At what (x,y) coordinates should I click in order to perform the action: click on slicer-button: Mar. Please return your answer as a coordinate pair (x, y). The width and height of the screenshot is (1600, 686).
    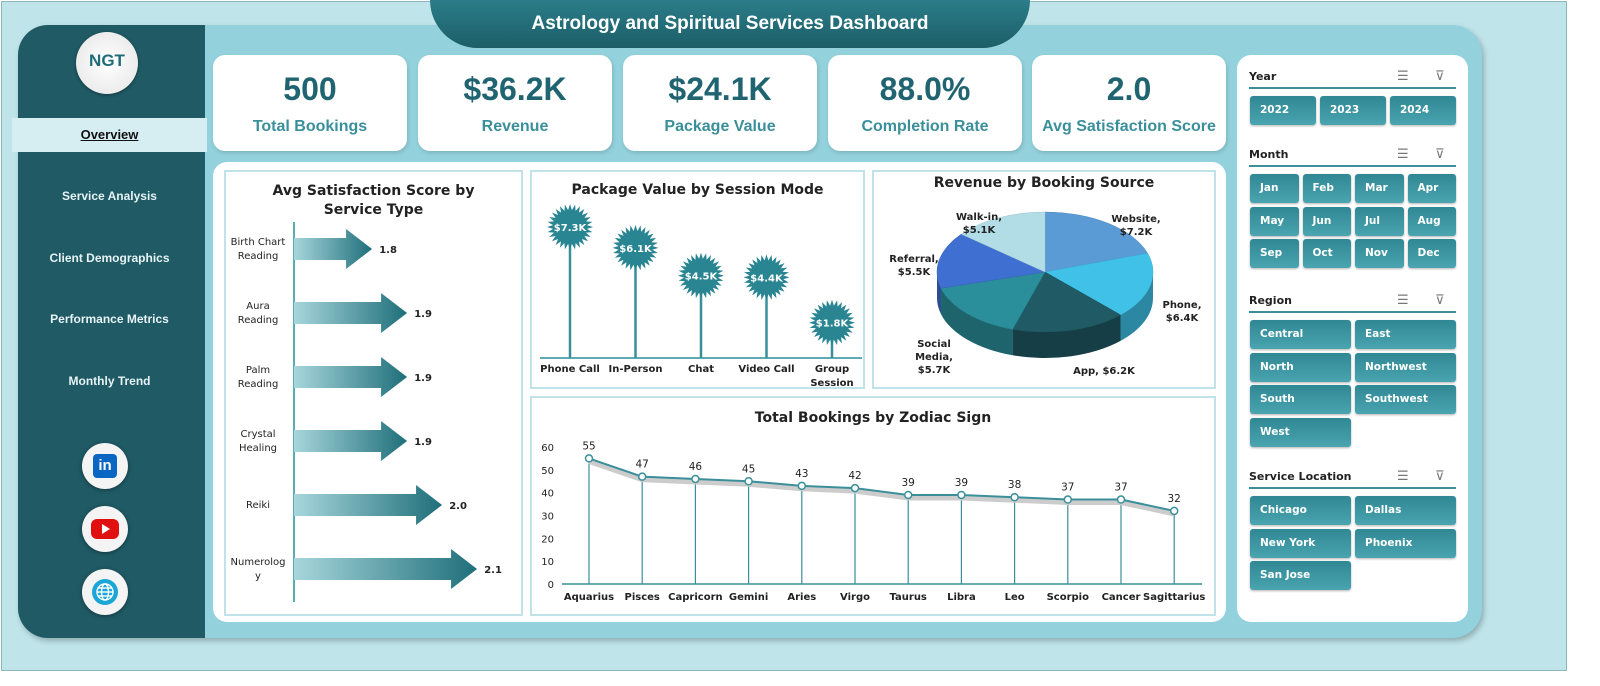
    Looking at the image, I should click on (1379, 188).